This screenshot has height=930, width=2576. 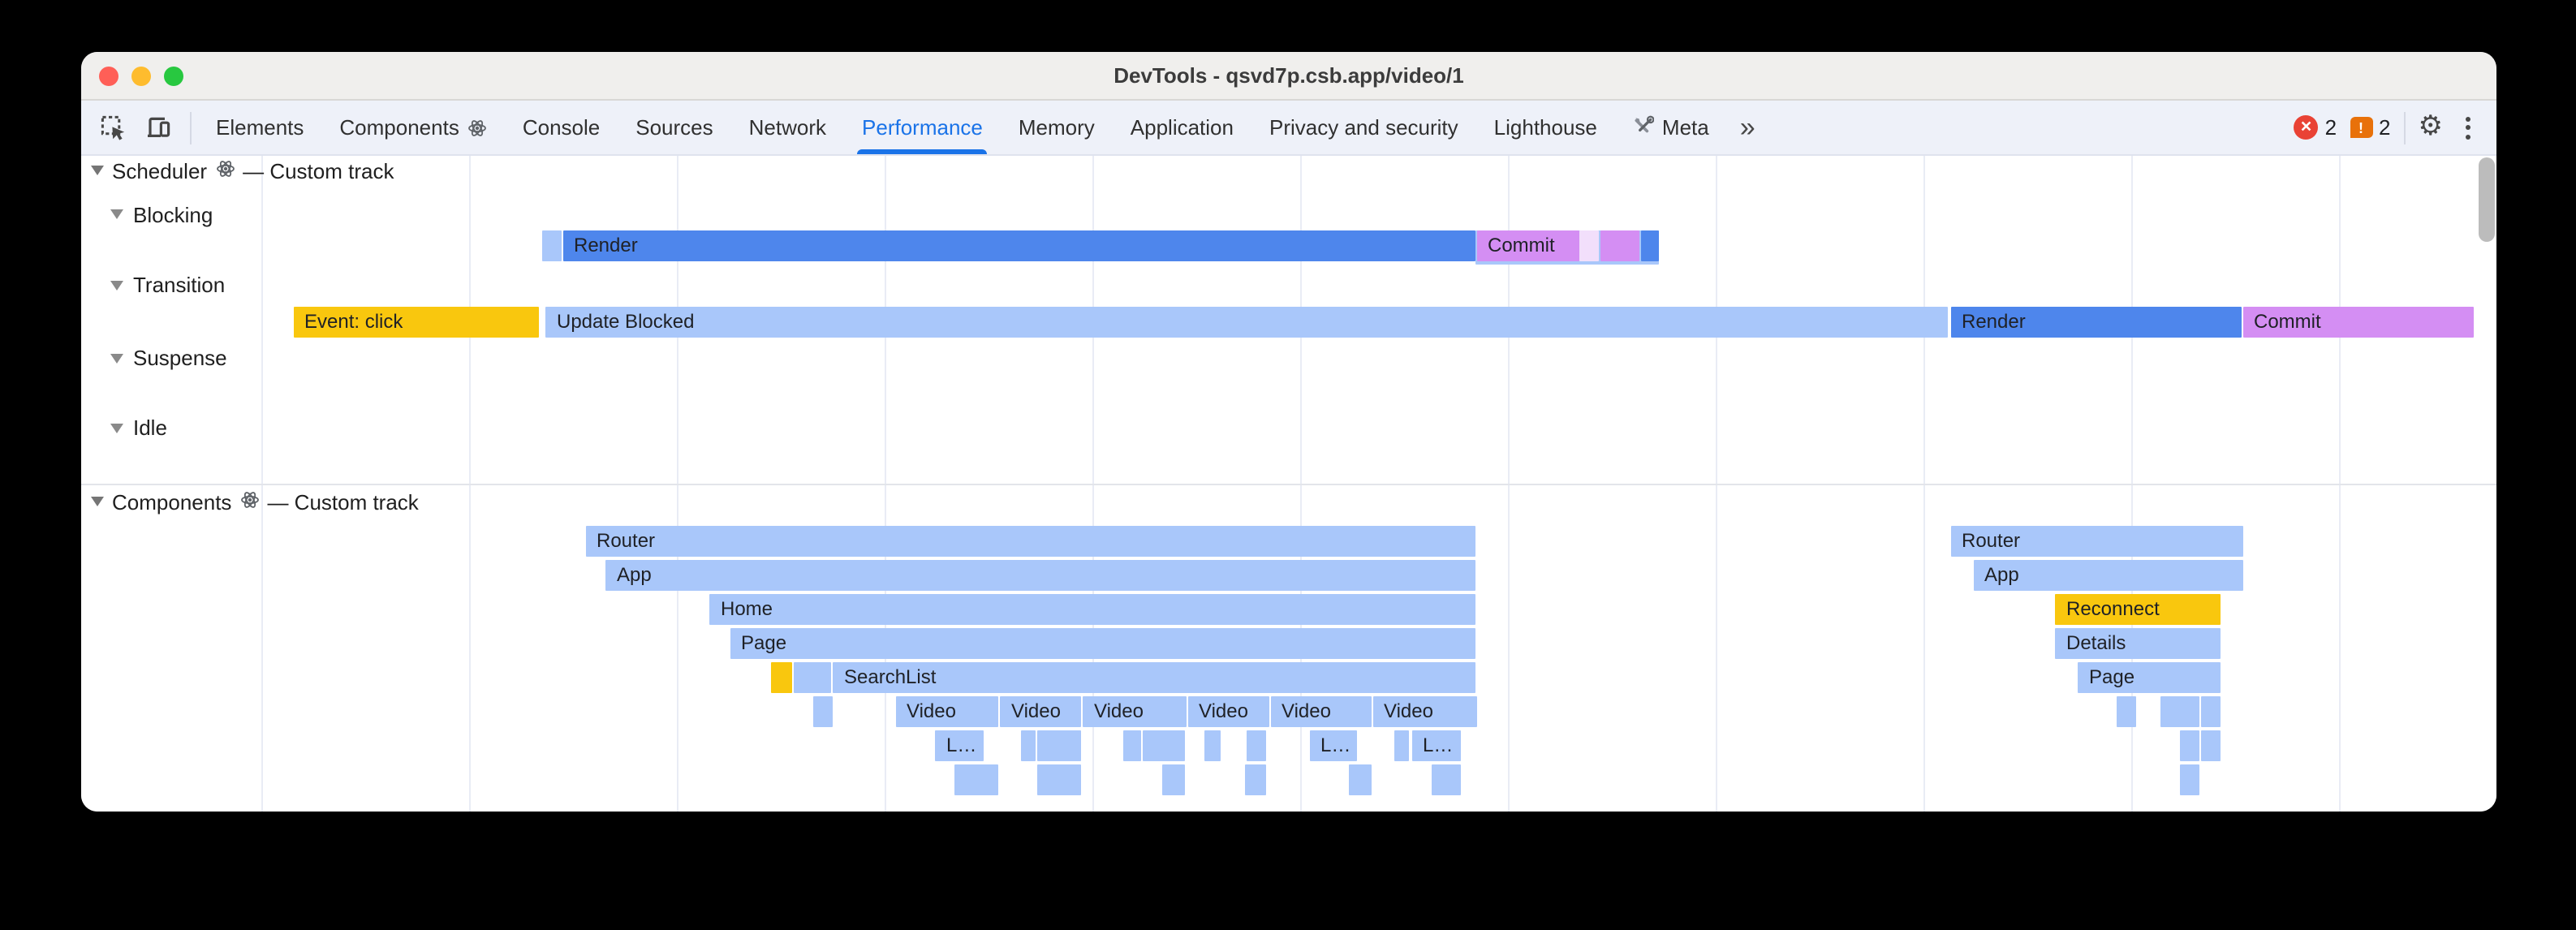 What do you see at coordinates (2138, 643) in the screenshot?
I see `flame-bar-details: Details` at bounding box center [2138, 643].